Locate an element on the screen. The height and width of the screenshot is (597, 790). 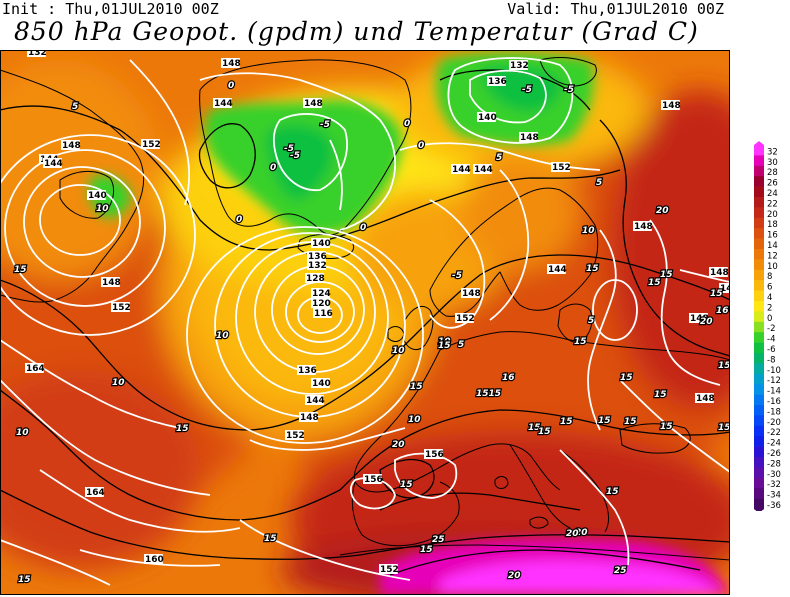
legend-tick-label: -26 is located at coordinates (774, 454).